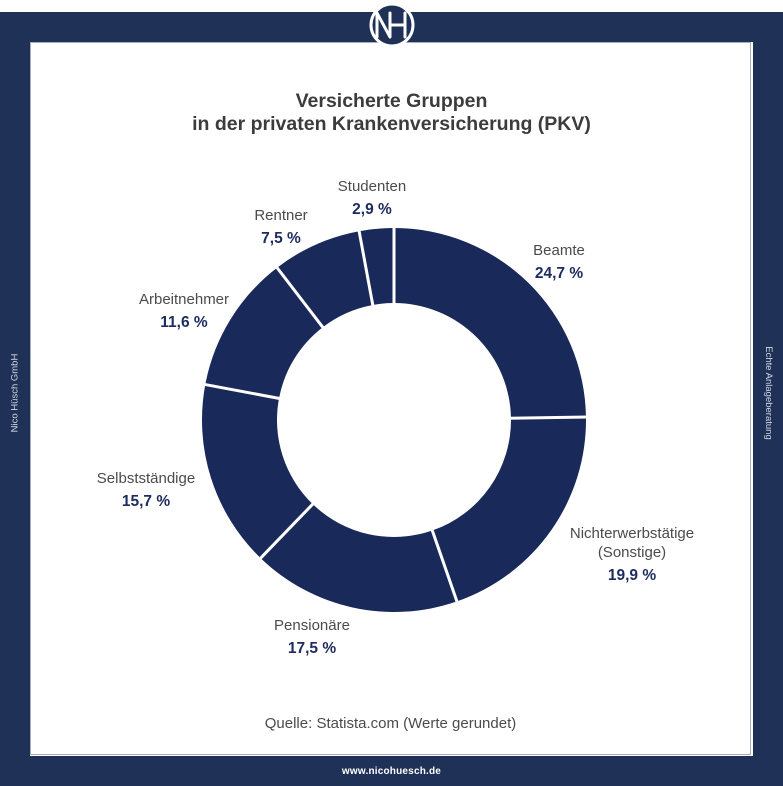 The image size is (783, 786). I want to click on label-studenten-name: Studenten, so click(372, 186).